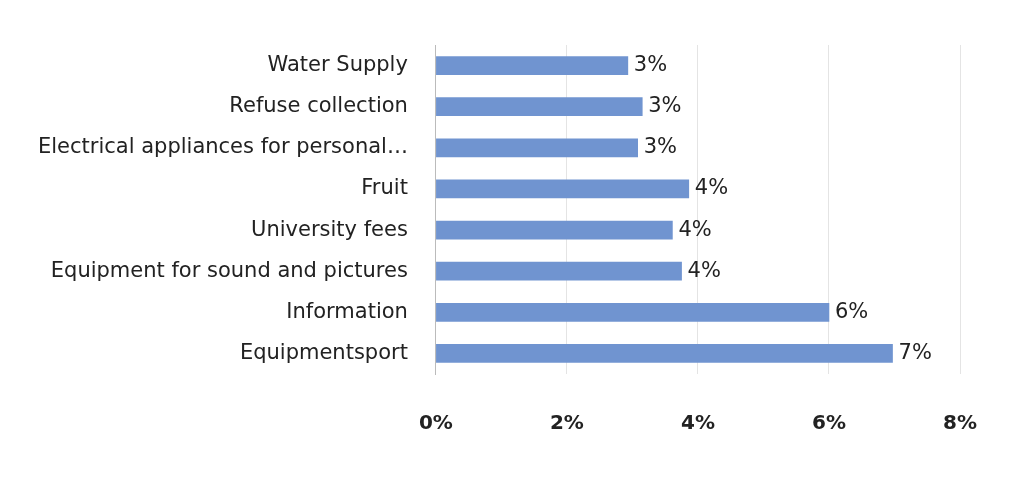  Describe the element at coordinates (960, 422) in the screenshot. I see `x-tick-label: 8%` at that location.